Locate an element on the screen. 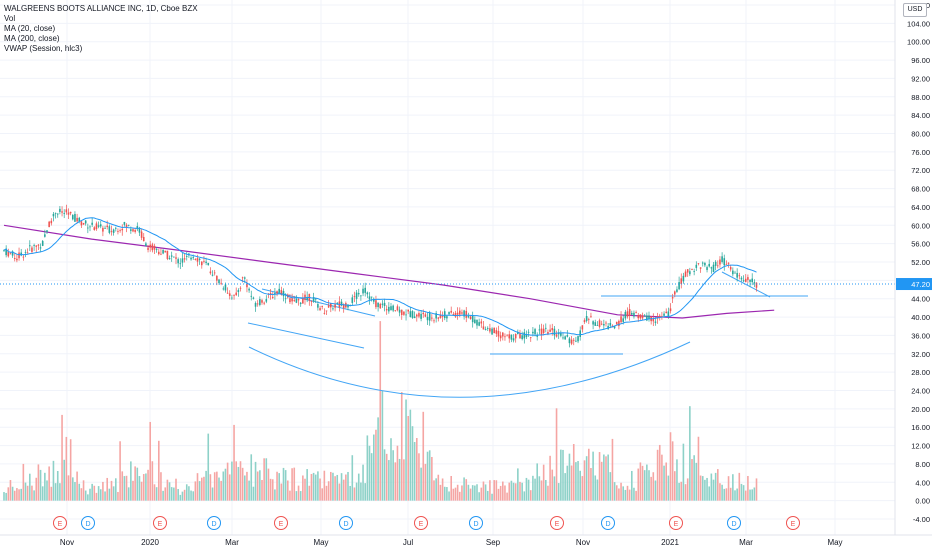  trend-drawings is located at coordinates (527, 334).